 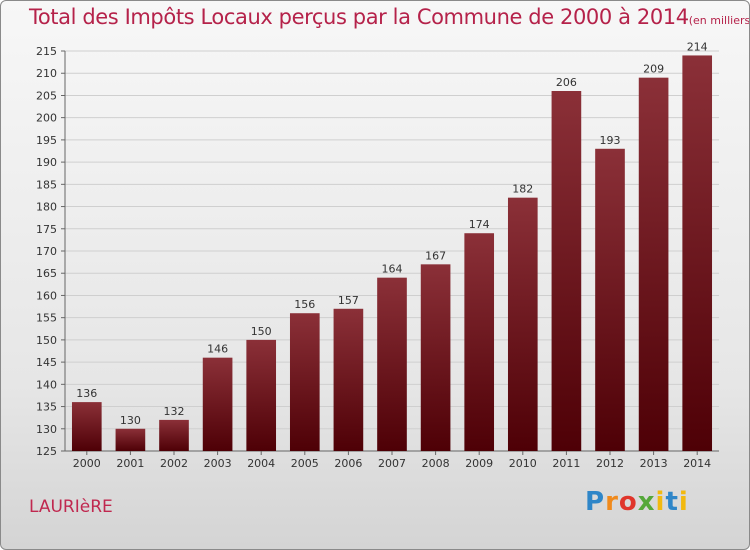 I want to click on x-tick-label-2011: 2011, so click(x=566, y=463).